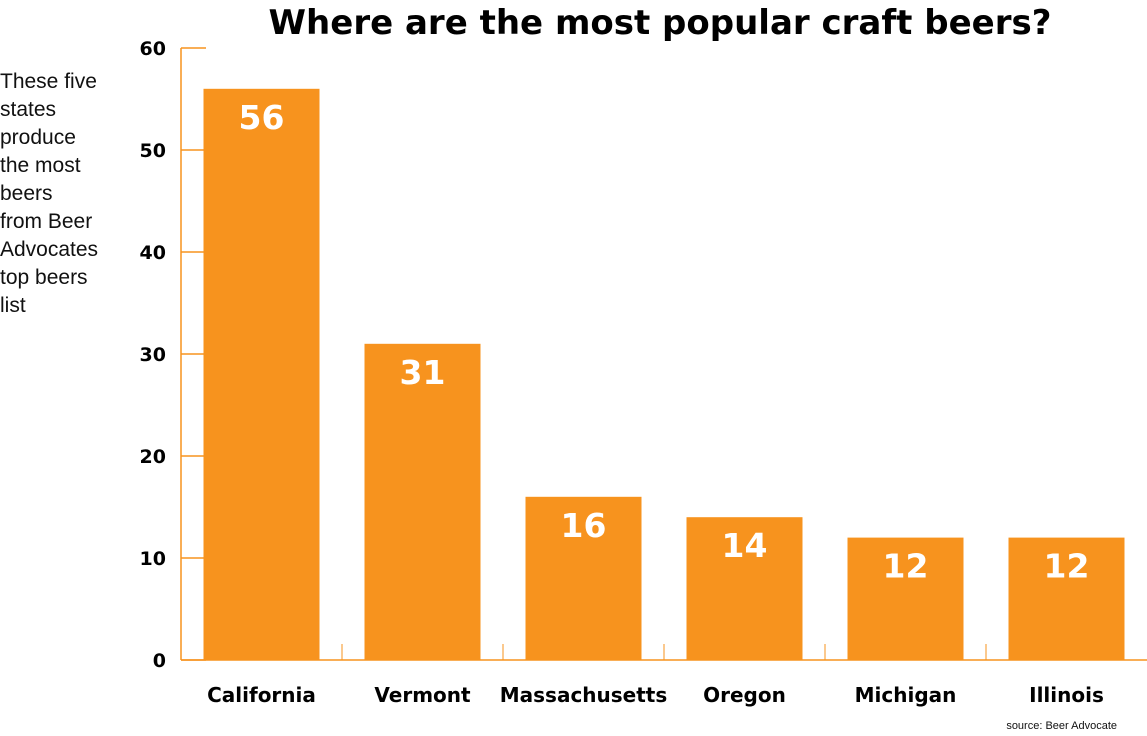 This screenshot has width=1147, height=736. What do you see at coordinates (153, 559) in the screenshot?
I see `y-tick-label: 10` at bounding box center [153, 559].